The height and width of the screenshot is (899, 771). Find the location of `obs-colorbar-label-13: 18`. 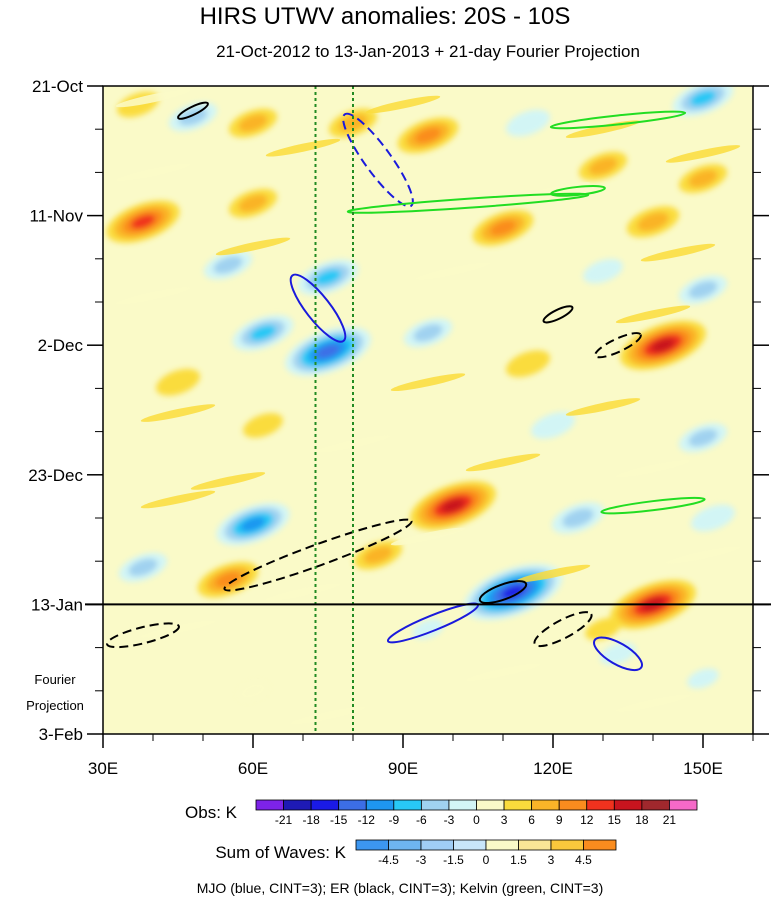

obs-colorbar-label-13: 18 is located at coordinates (642, 820).